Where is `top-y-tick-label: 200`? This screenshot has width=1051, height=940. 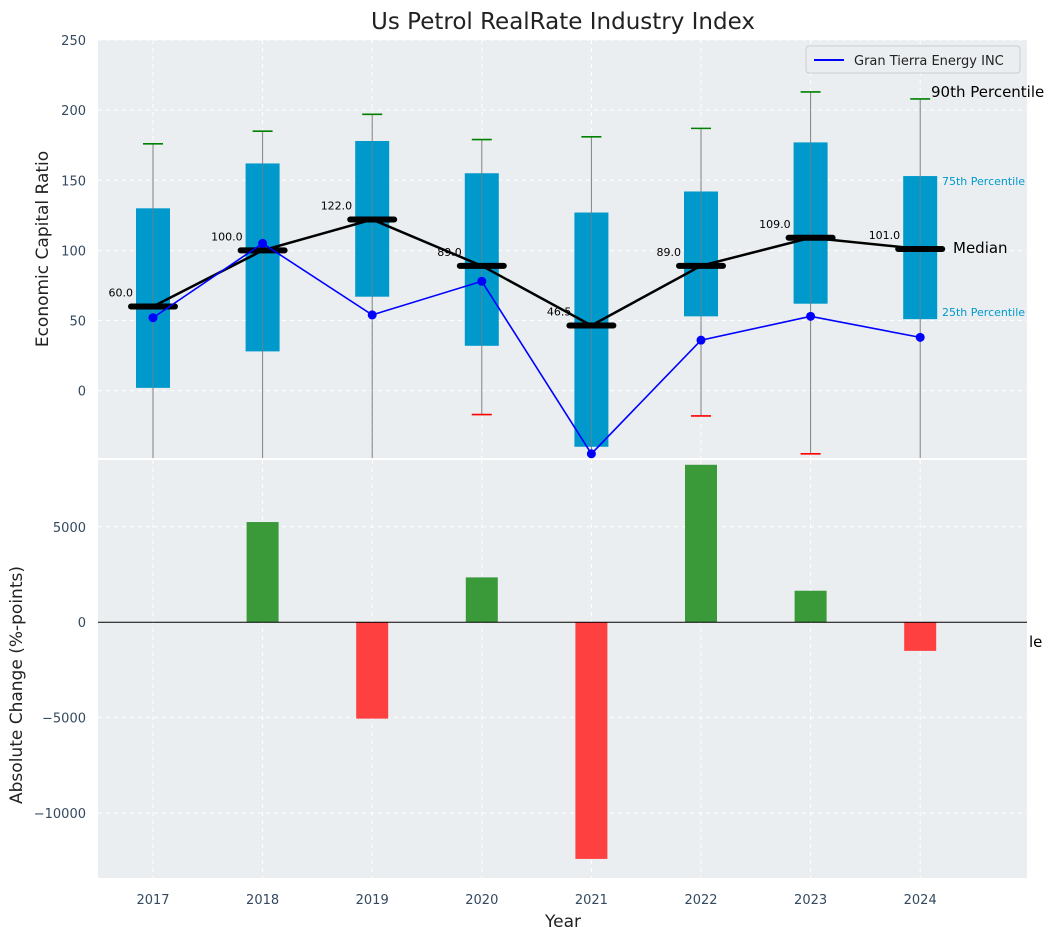 top-y-tick-label: 200 is located at coordinates (73, 111).